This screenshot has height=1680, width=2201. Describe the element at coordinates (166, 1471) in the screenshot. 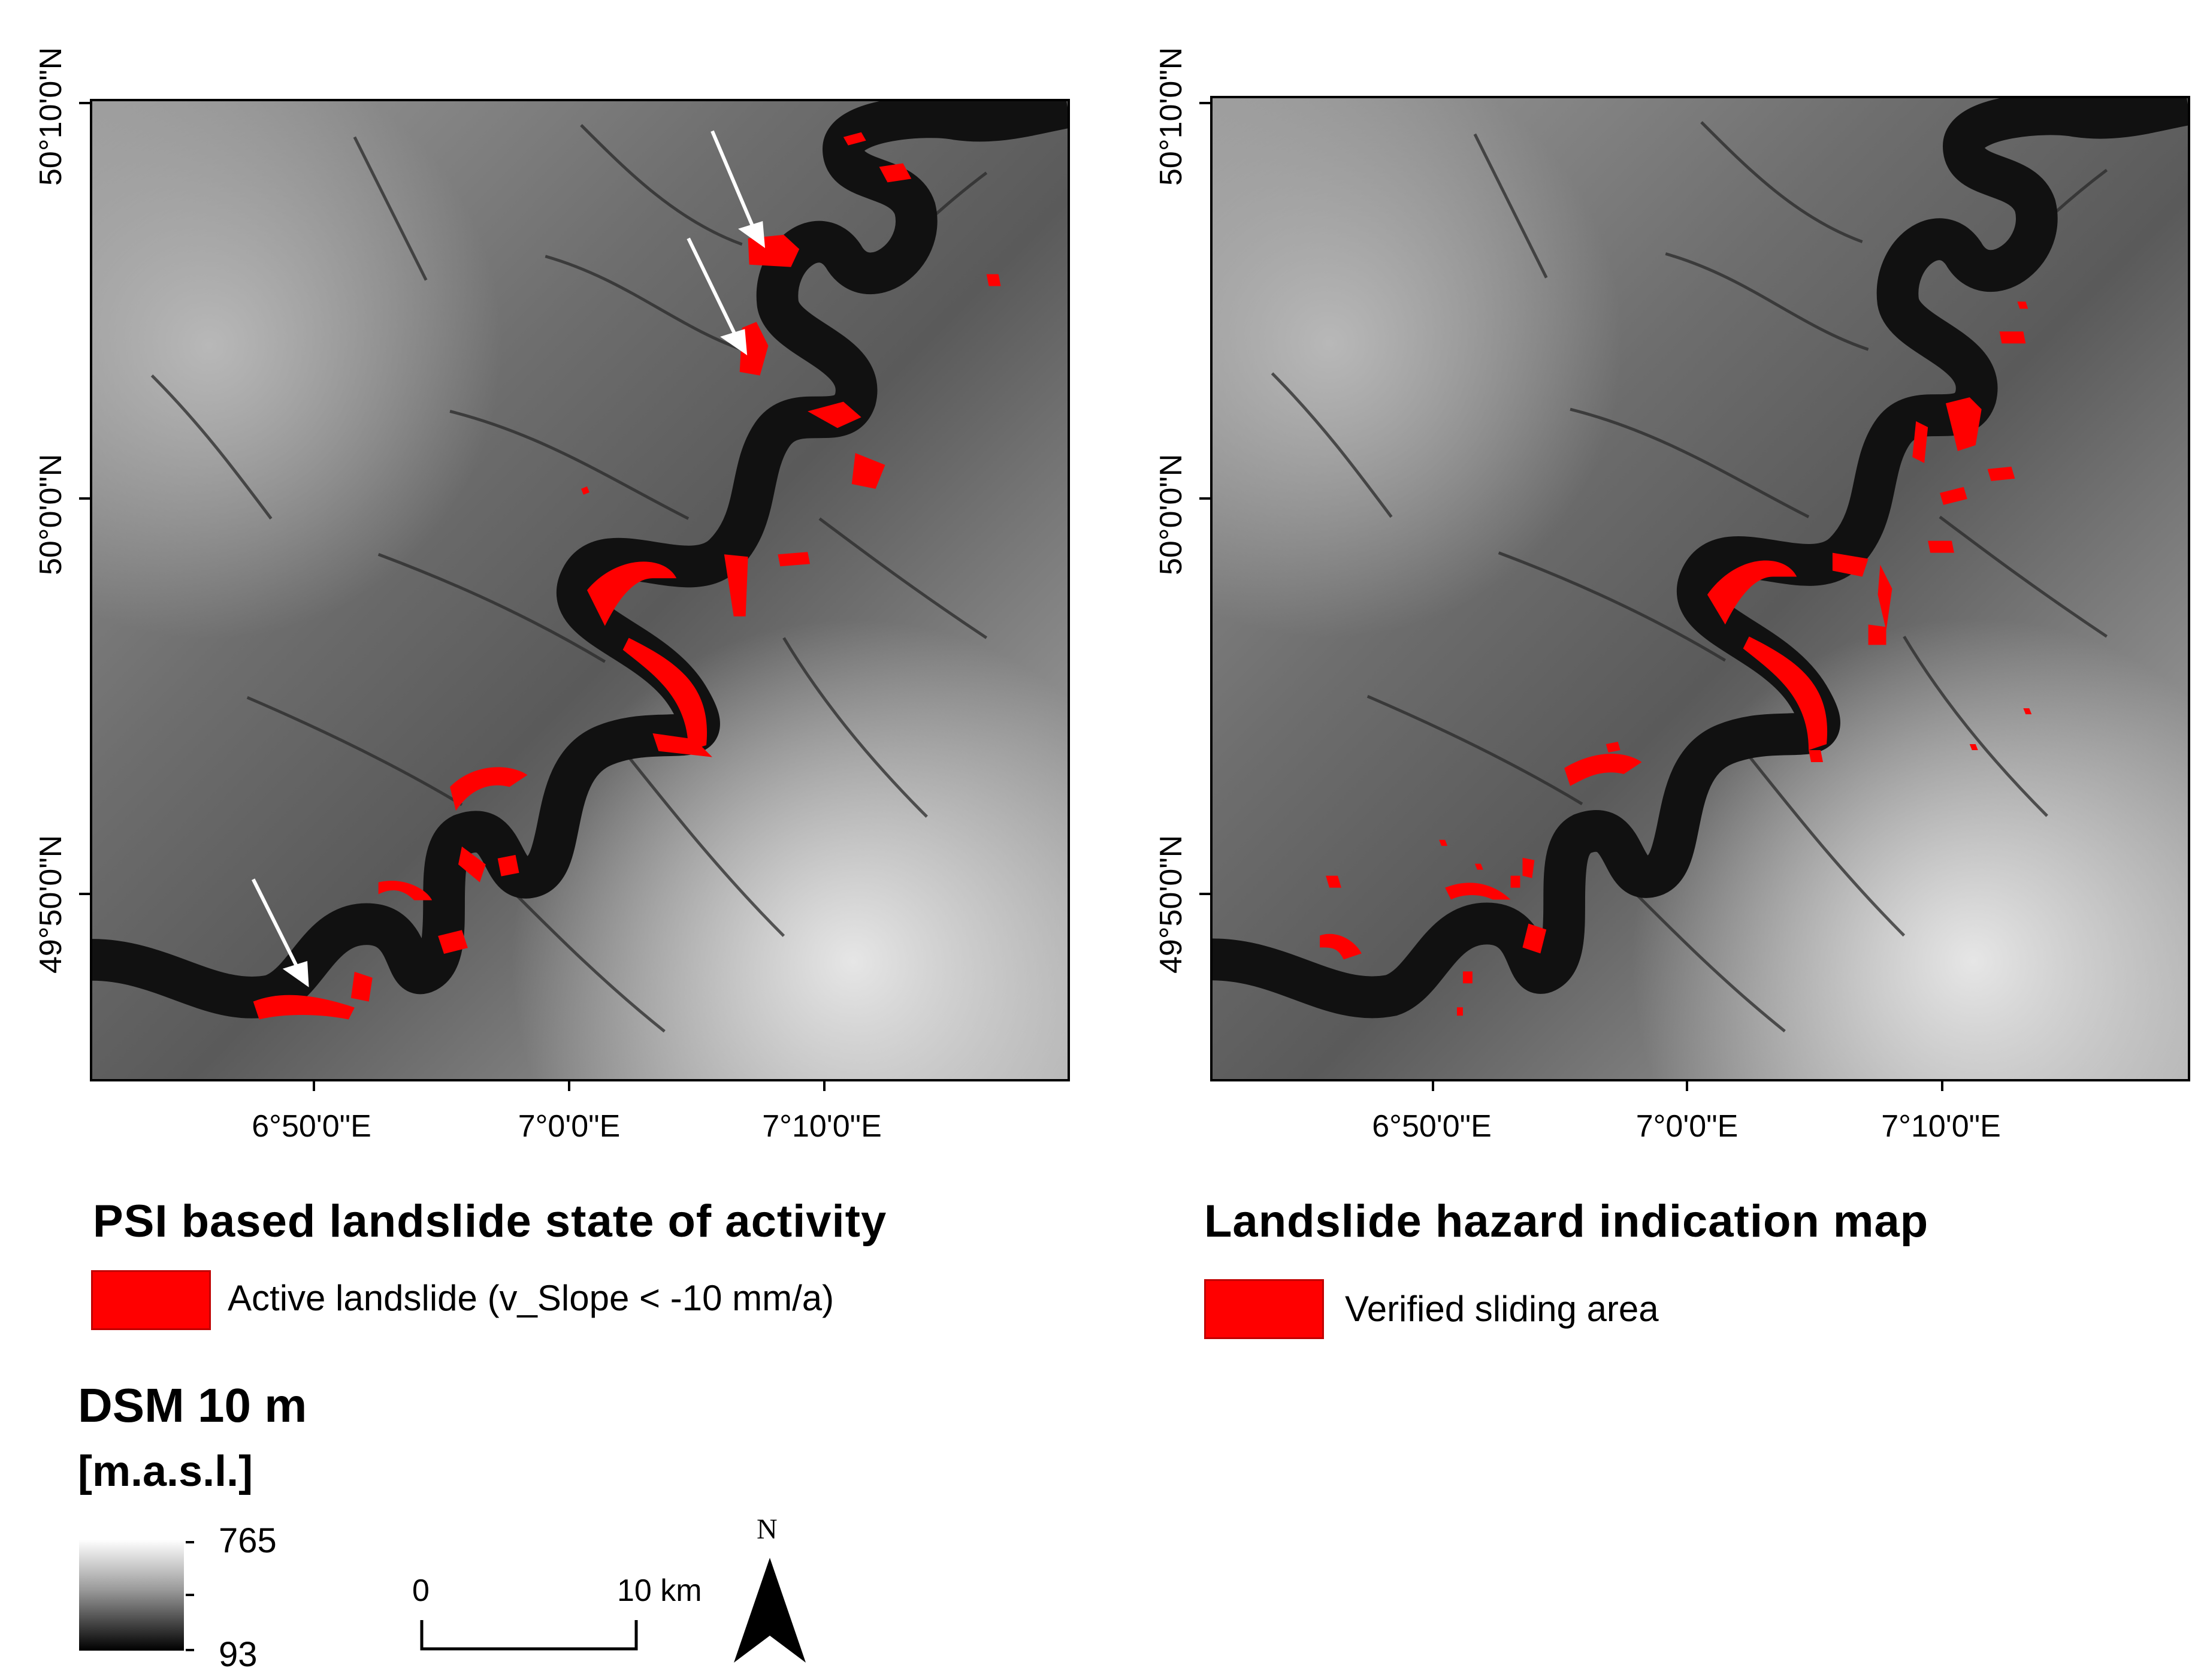

I see `dsm-unit: [m.a.s.l.]` at that location.